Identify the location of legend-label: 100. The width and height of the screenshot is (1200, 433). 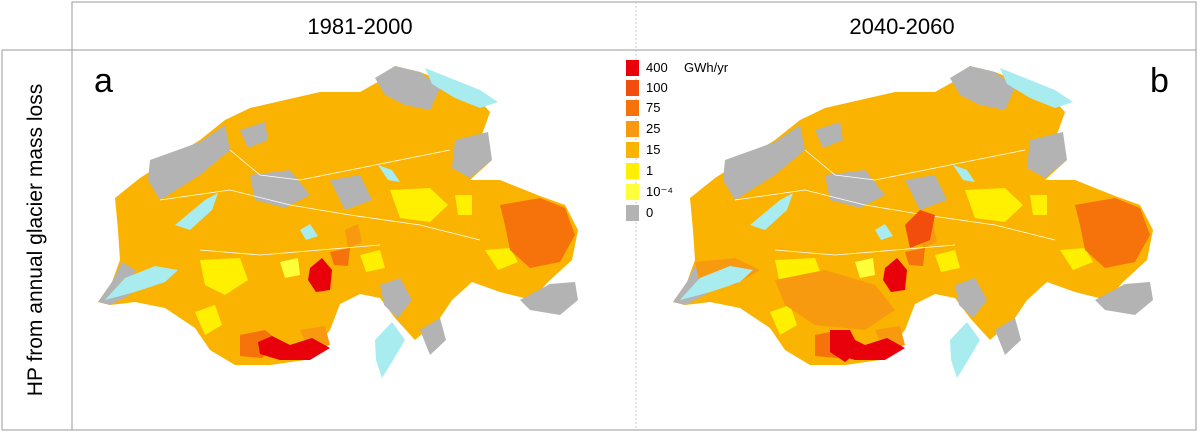
(657, 87).